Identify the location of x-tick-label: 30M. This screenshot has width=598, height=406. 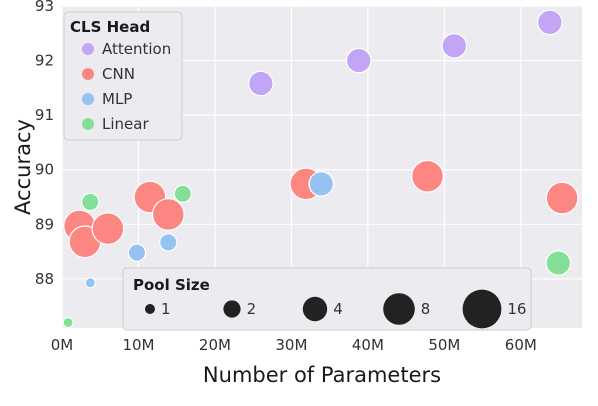
(291, 345).